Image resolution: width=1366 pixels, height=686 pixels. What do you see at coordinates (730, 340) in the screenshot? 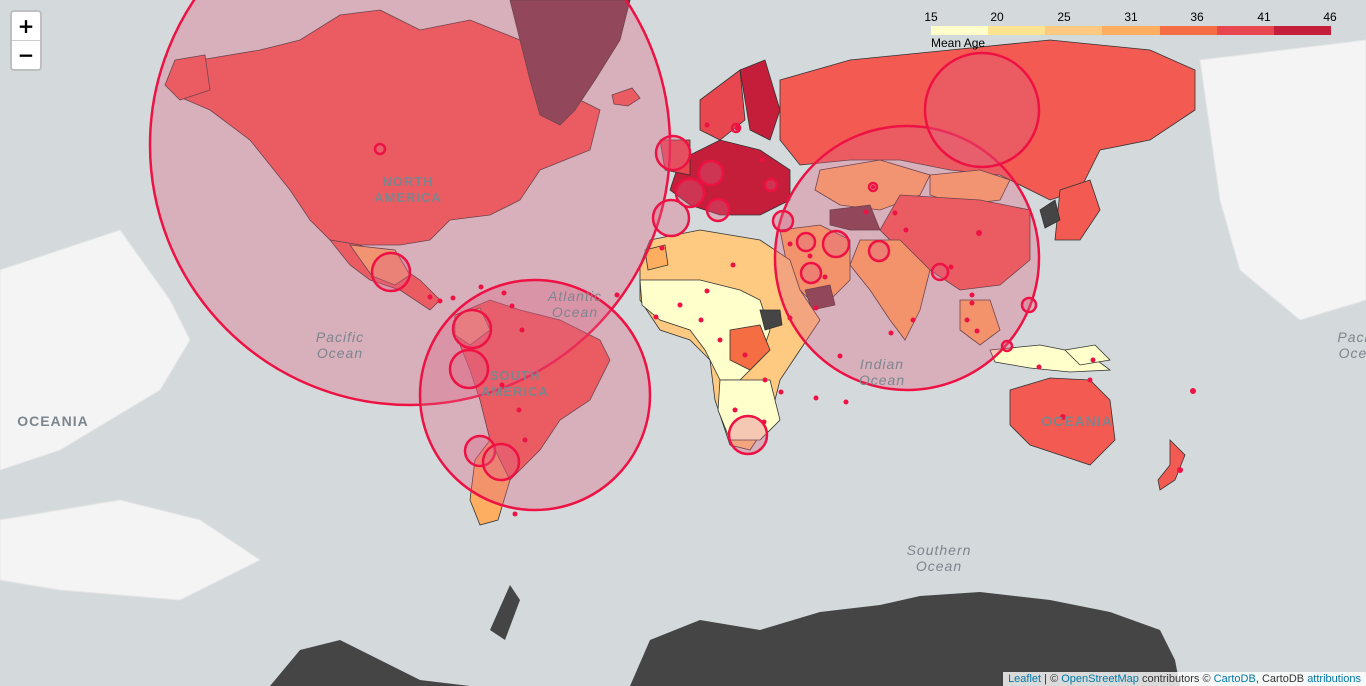
I see `africa` at bounding box center [730, 340].